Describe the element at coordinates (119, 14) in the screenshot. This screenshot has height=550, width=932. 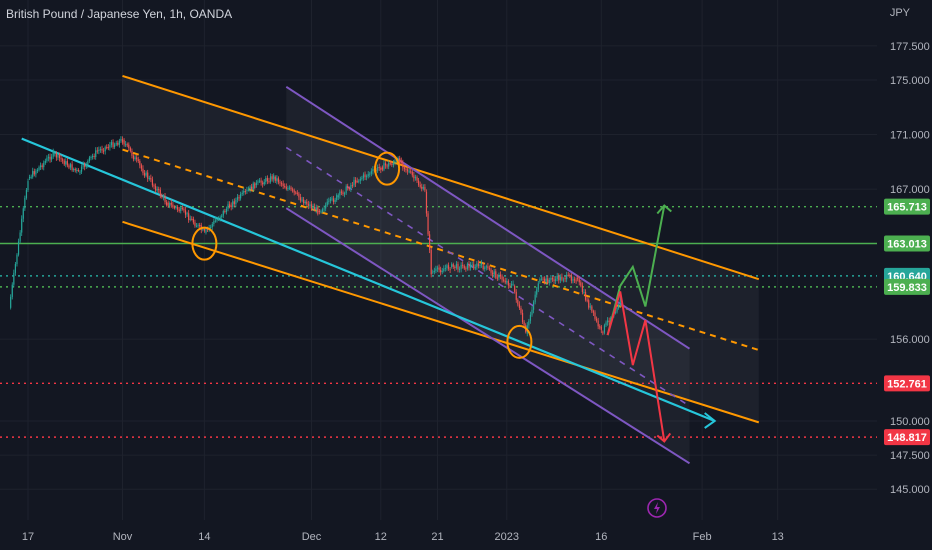
I see `symbol-title: British Pound / Japanese Yen, 1h, OANDA` at that location.